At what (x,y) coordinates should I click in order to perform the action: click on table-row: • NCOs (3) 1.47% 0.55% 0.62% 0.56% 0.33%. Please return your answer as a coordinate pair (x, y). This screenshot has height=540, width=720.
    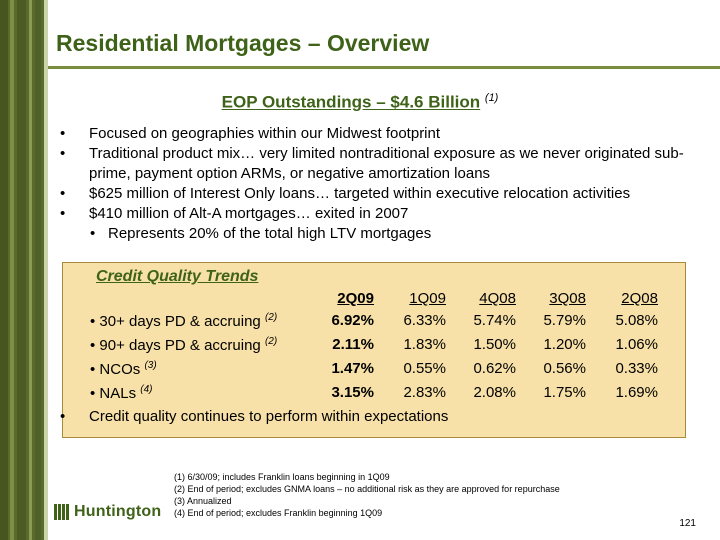
    Looking at the image, I should click on (390, 371).